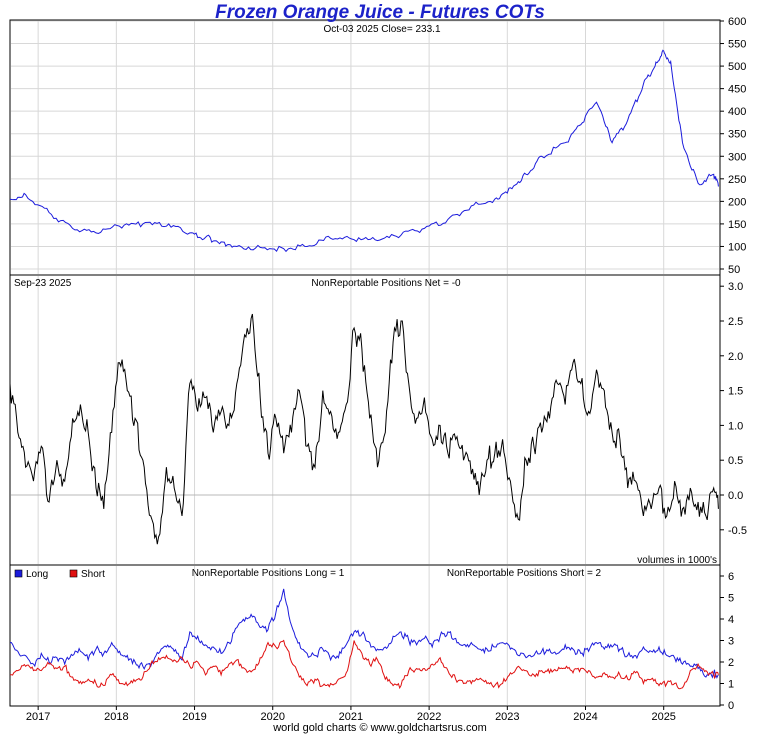 This screenshot has width=760, height=735. Describe the element at coordinates (737, 90) in the screenshot. I see `y-tick-label: 450` at that location.